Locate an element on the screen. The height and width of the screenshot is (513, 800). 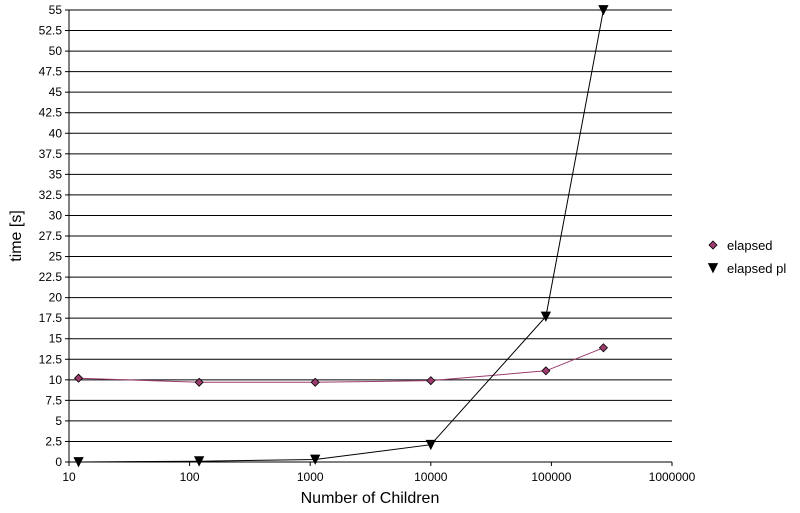
y-tick-label: 22.5 is located at coordinates (51, 277).